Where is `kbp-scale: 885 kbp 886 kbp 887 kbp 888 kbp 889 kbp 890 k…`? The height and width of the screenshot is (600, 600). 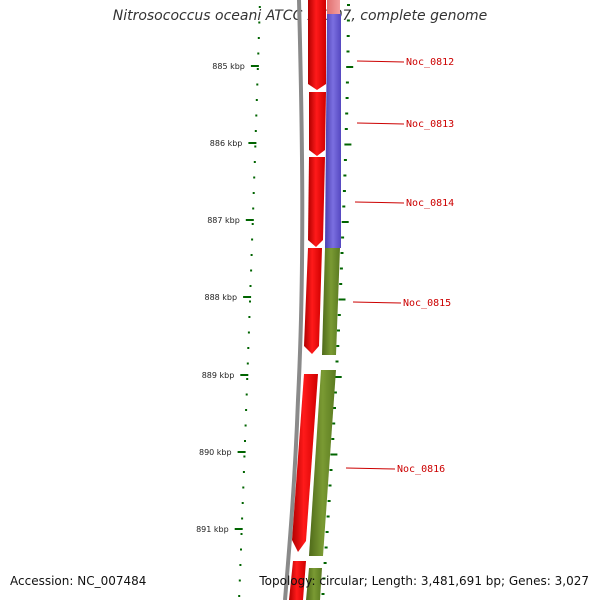
kbp-scale: 885 kbp 886 kbp 887 kbp 888 kbp 889 kbp 890 k… is located at coordinates (227, 298).